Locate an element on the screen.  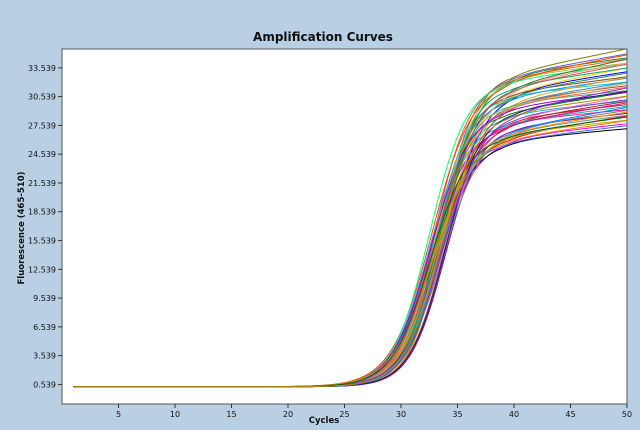
y-tick-label: 24.539 is located at coordinates (42, 154).